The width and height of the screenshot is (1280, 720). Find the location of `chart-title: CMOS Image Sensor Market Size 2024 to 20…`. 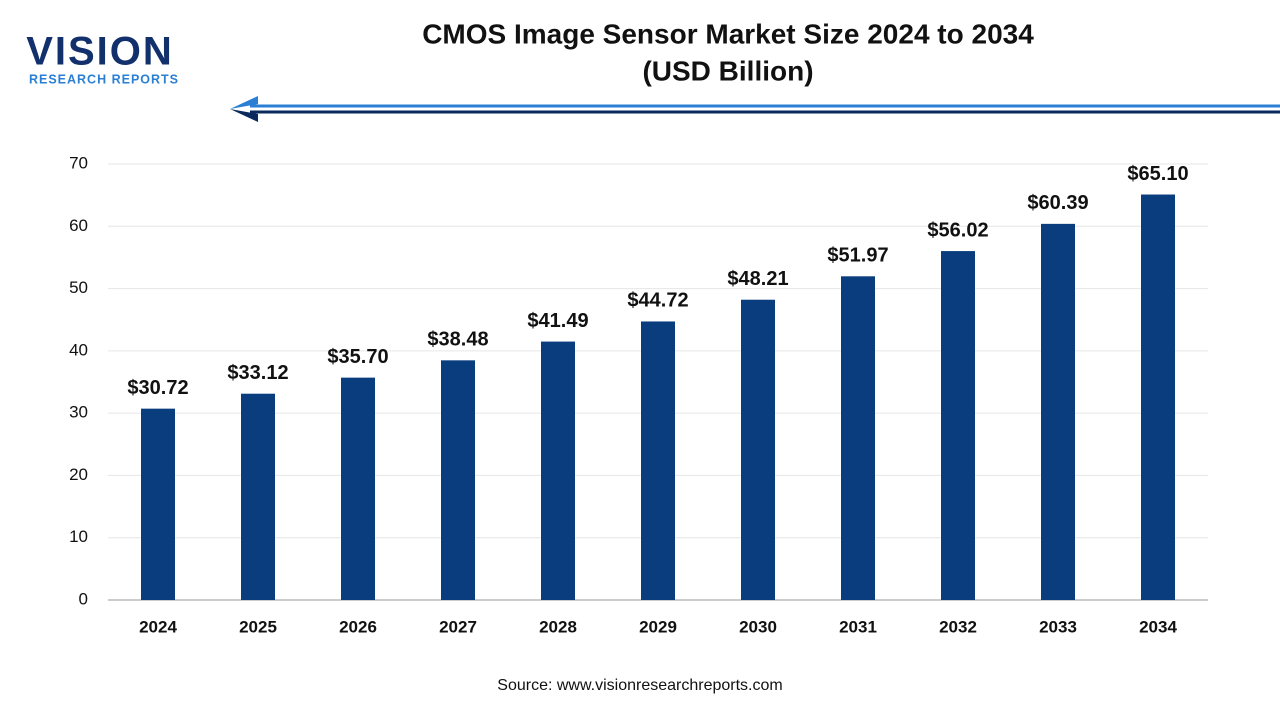

chart-title: CMOS Image Sensor Market Size 2024 to 20… is located at coordinates (728, 33).